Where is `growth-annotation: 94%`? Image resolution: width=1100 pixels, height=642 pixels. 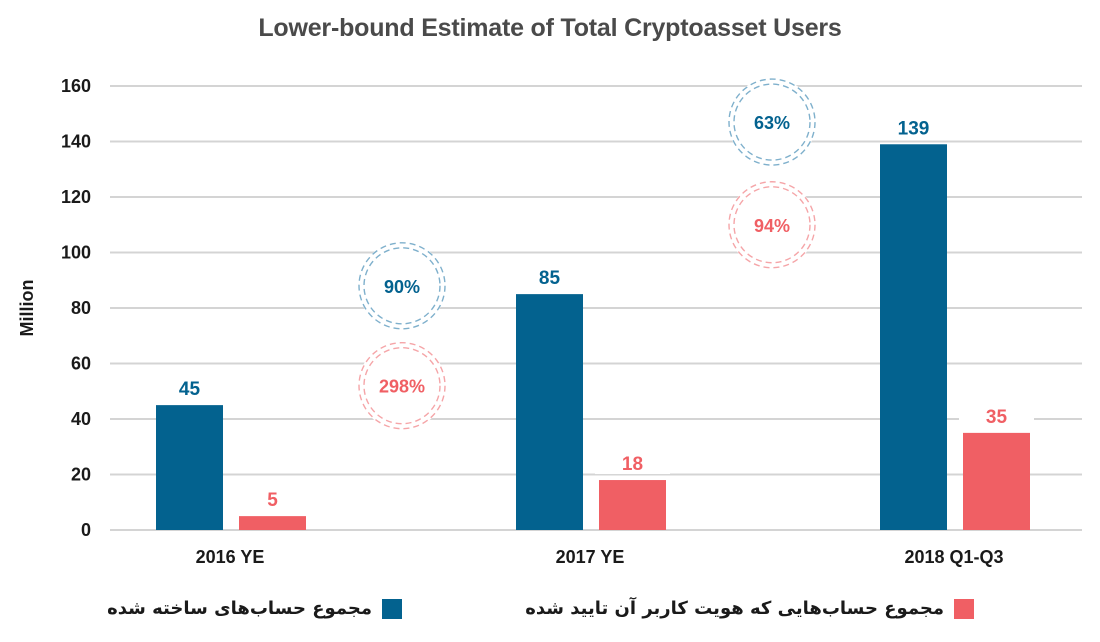 growth-annotation: 94% is located at coordinates (772, 226).